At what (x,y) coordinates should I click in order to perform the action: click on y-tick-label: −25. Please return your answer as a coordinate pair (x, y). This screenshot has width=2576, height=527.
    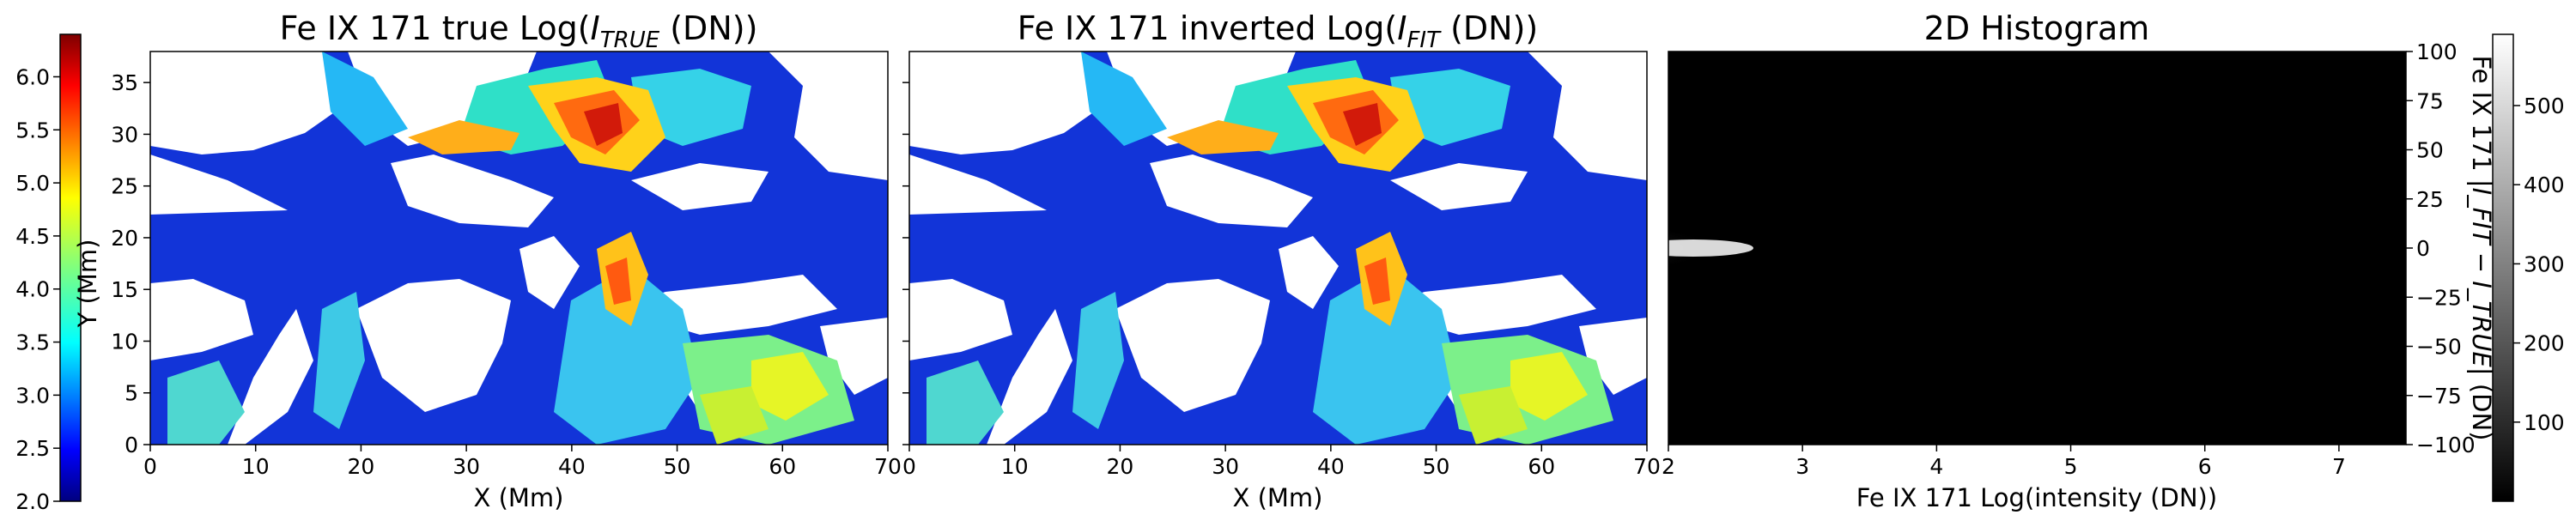
    Looking at the image, I should click on (2439, 297).